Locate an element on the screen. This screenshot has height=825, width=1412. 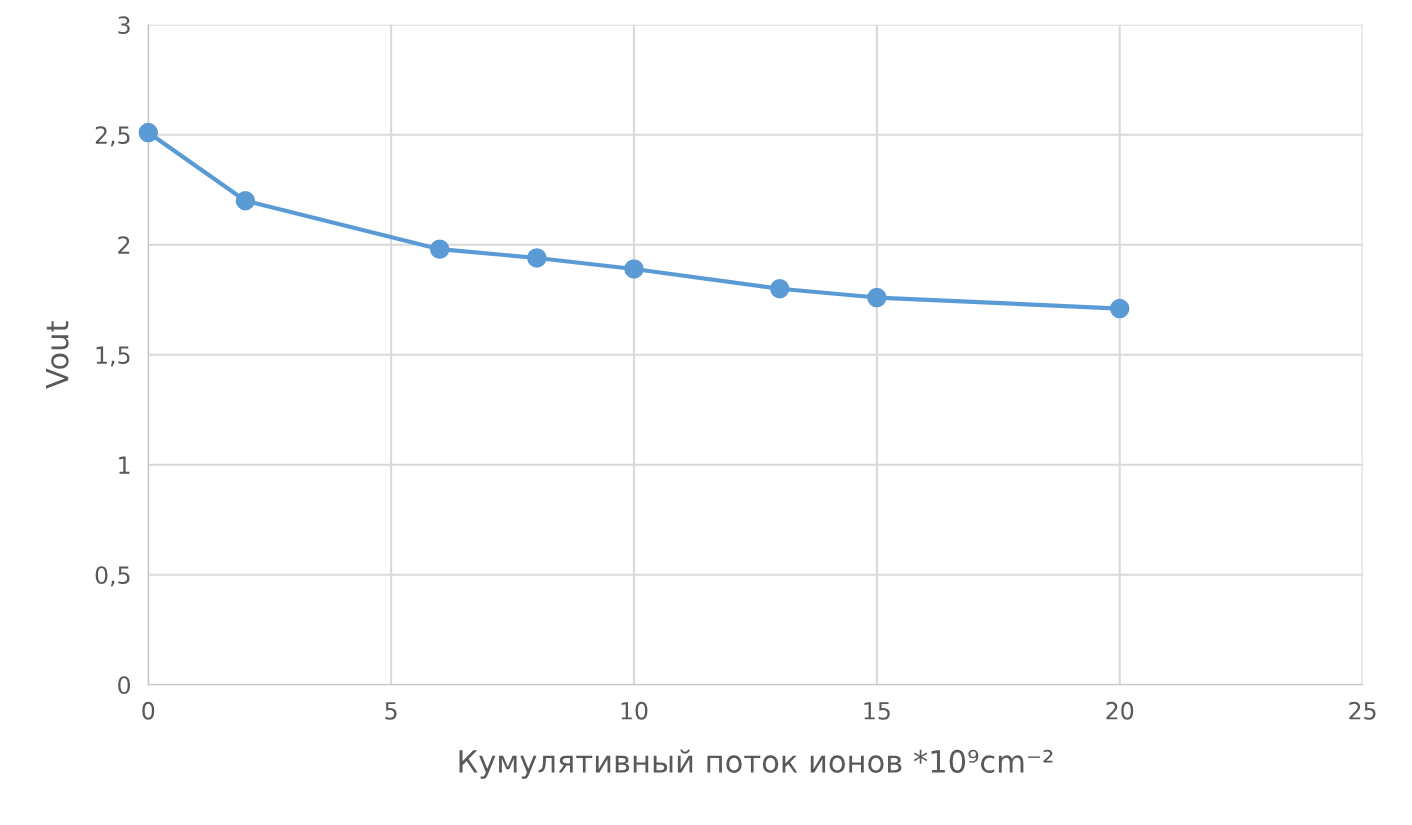
x-tick-label: 10 is located at coordinates (634, 710).